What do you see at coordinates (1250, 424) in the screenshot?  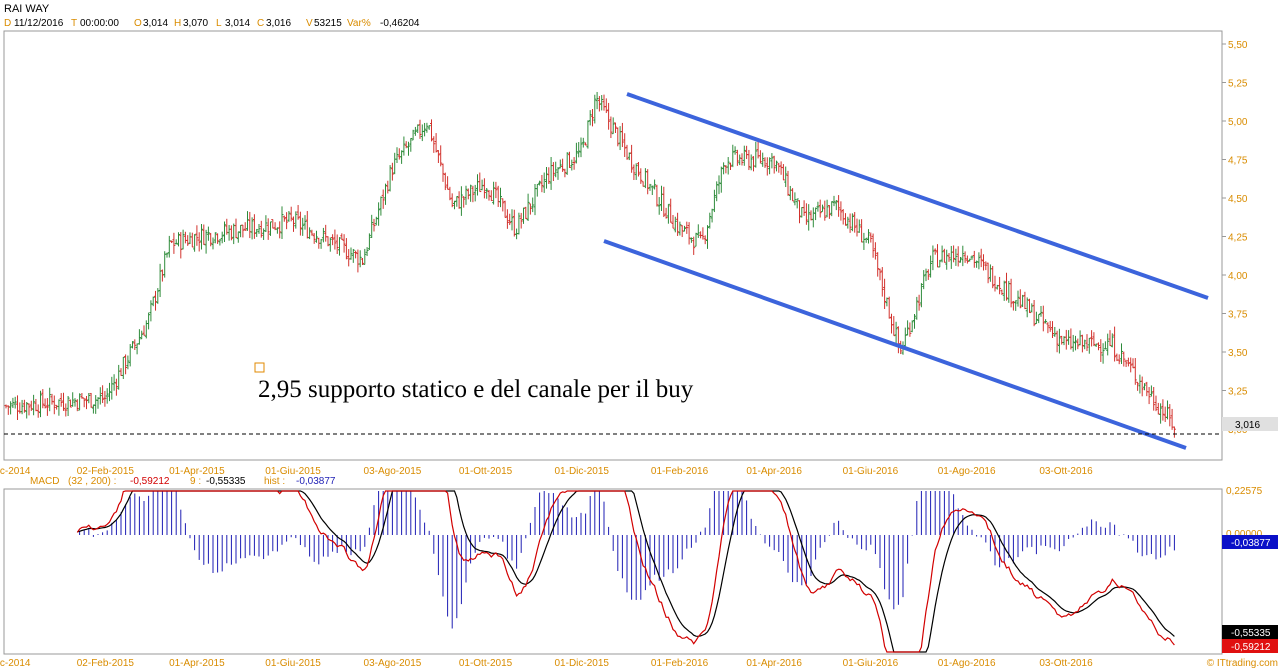 I see `last-price-badge` at bounding box center [1250, 424].